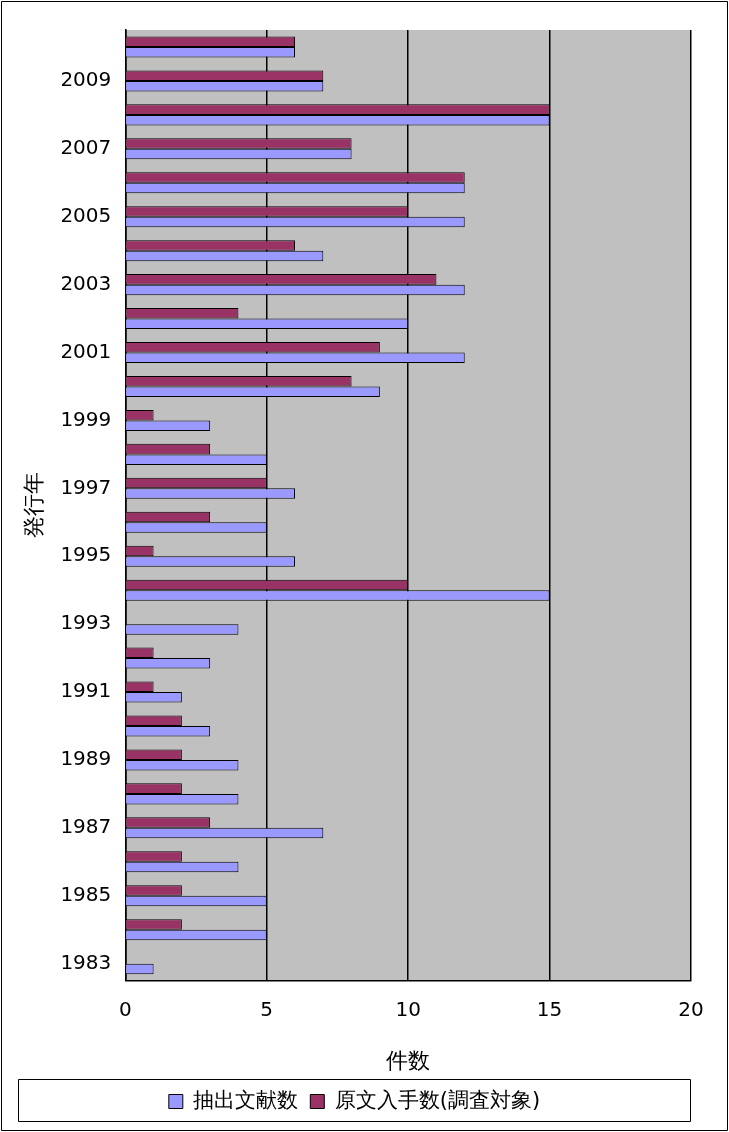 This screenshot has width=729, height=1132. What do you see at coordinates (408, 1060) in the screenshot?
I see `x-axis-title: 件数` at bounding box center [408, 1060].